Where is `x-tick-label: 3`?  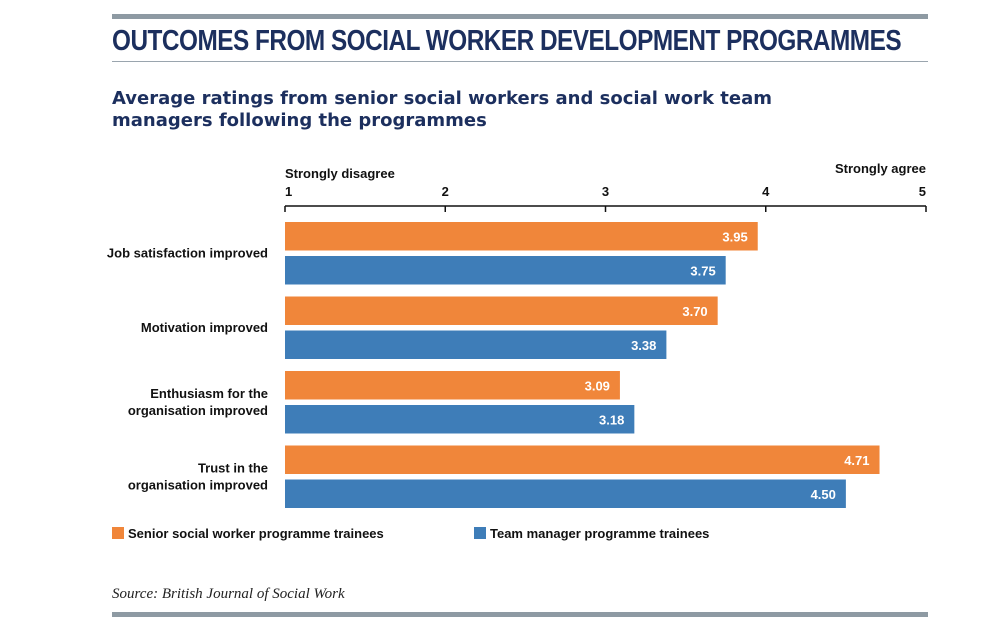 x-tick-label: 3 is located at coordinates (605, 191).